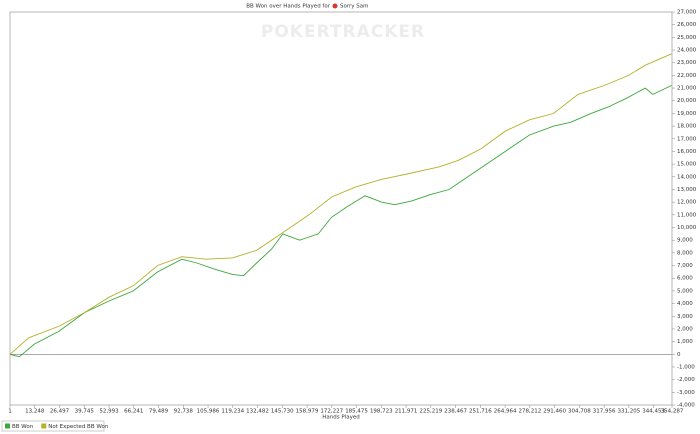 The image size is (700, 434). What do you see at coordinates (687, 89) in the screenshot?
I see `y-tick-label: 21,000` at bounding box center [687, 89].